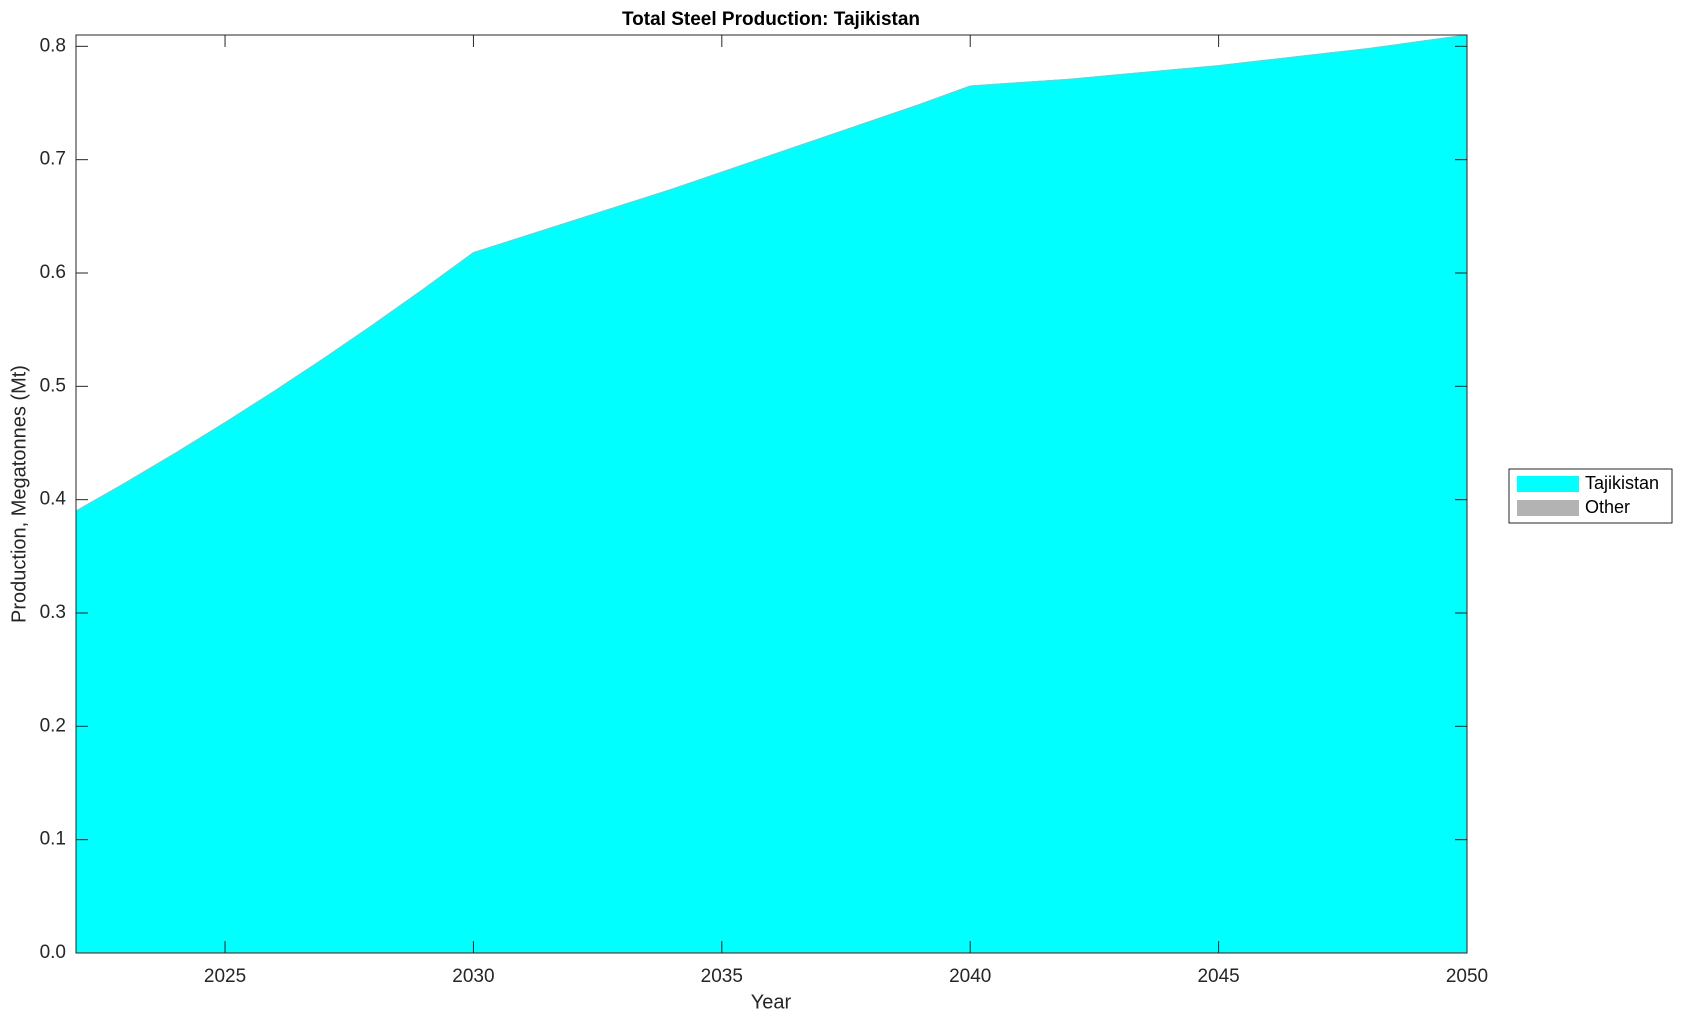 This screenshot has height=1021, width=1684. Describe the element at coordinates (53, 952) in the screenshot. I see `y-tick-label: 0.0` at that location.